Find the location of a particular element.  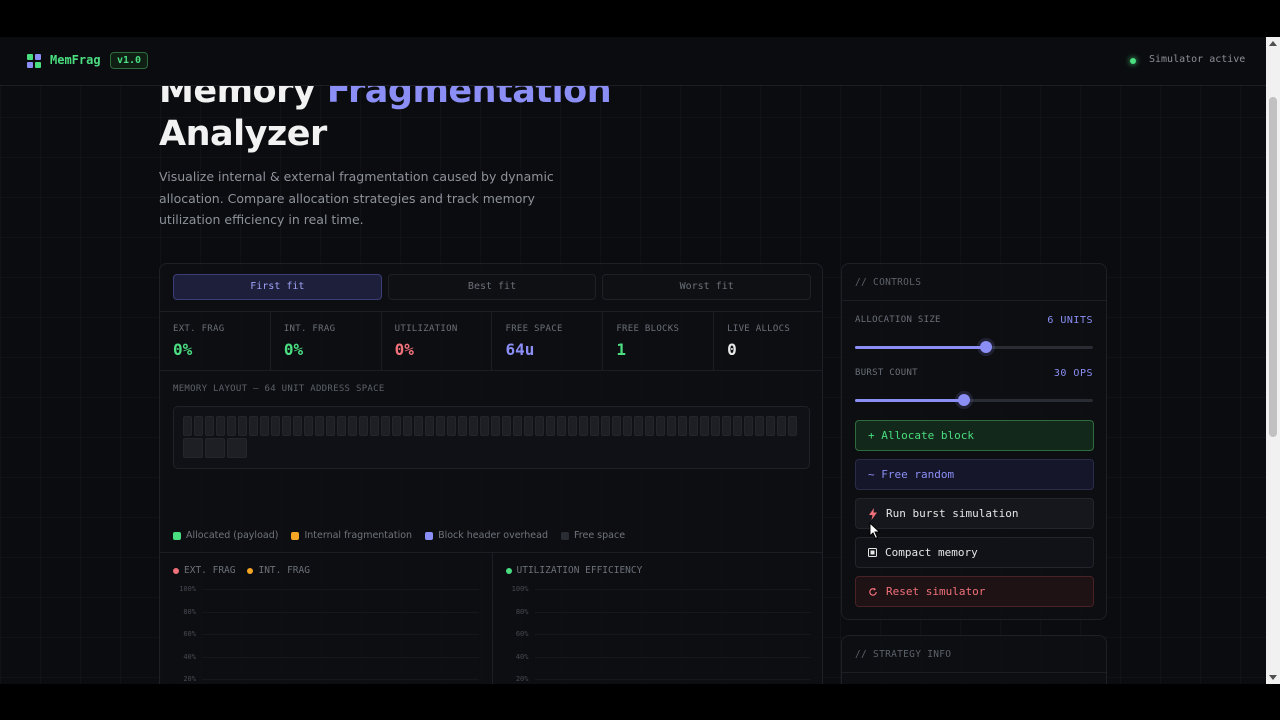

stat-label: EXT. FRAG is located at coordinates (199, 329).